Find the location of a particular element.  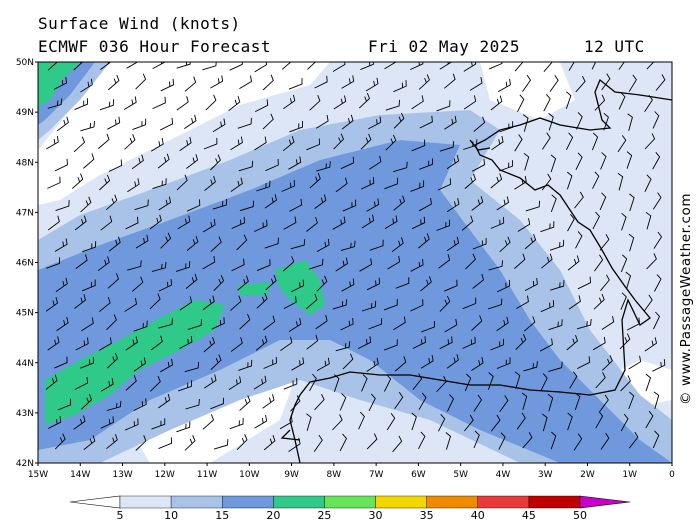

forecast-time: 12 UTC is located at coordinates (614, 46).